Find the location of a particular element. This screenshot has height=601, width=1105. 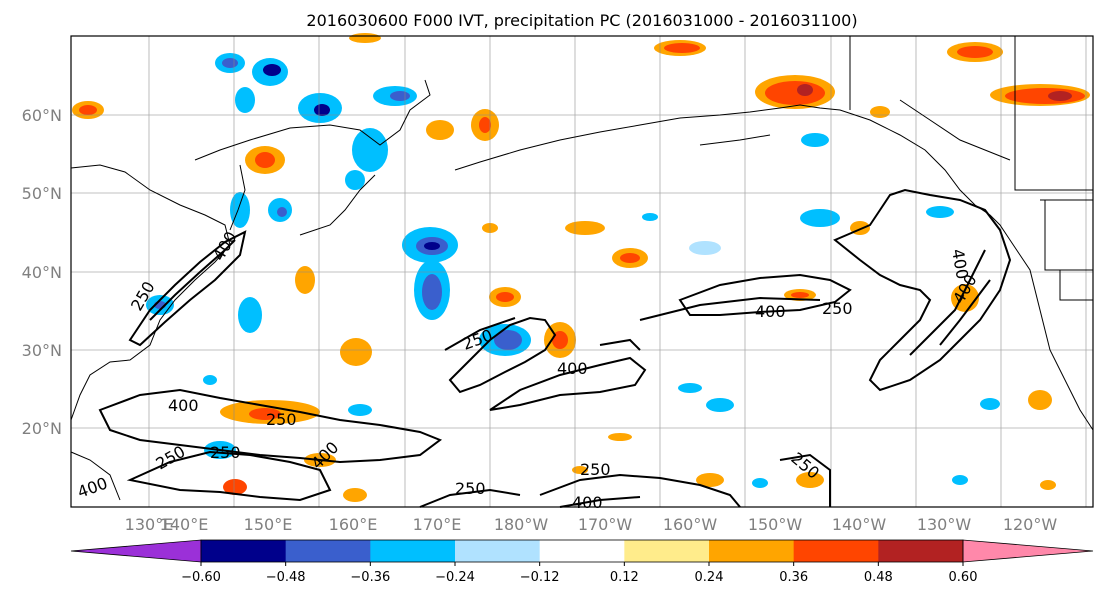

lon-tick-label: 180°W is located at coordinates (521, 524).